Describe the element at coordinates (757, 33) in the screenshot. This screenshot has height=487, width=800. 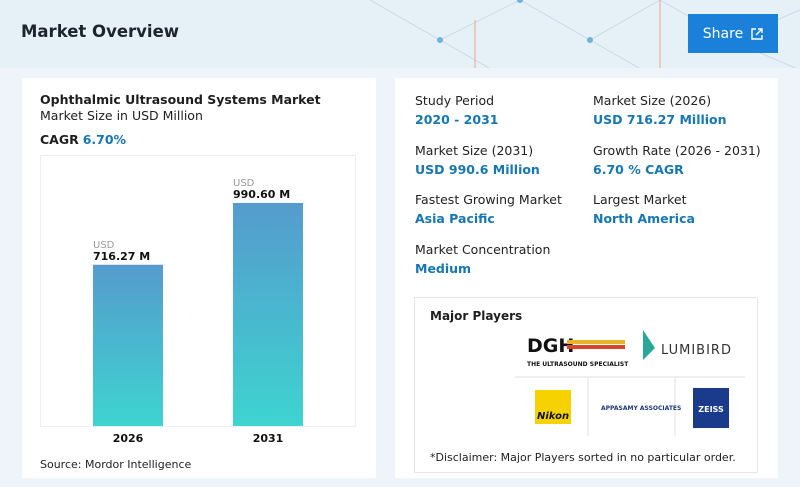
I see `share-icon` at that location.